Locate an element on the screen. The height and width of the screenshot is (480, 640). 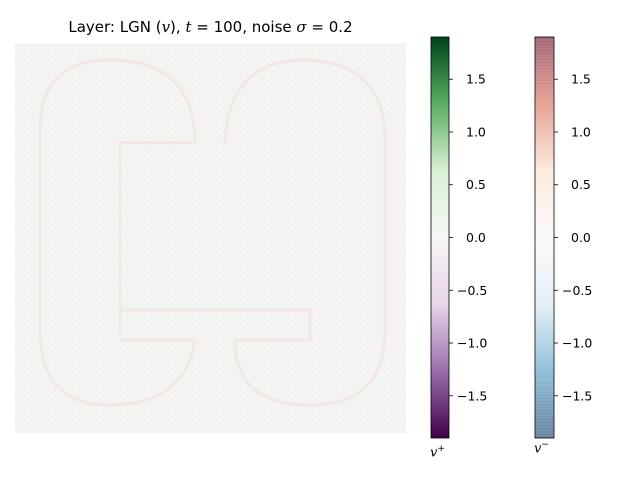
colorbar-negative-tick-label: 1.5 is located at coordinates (581, 79).